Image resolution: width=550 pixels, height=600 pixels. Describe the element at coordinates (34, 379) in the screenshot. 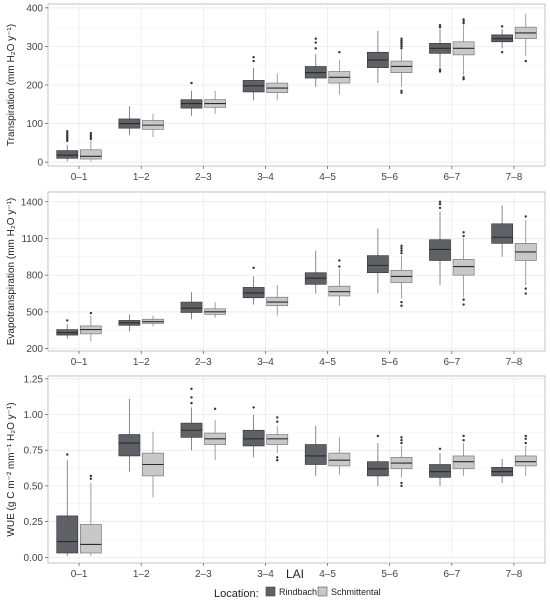

I see `y-tick-label: 1.25` at that location.